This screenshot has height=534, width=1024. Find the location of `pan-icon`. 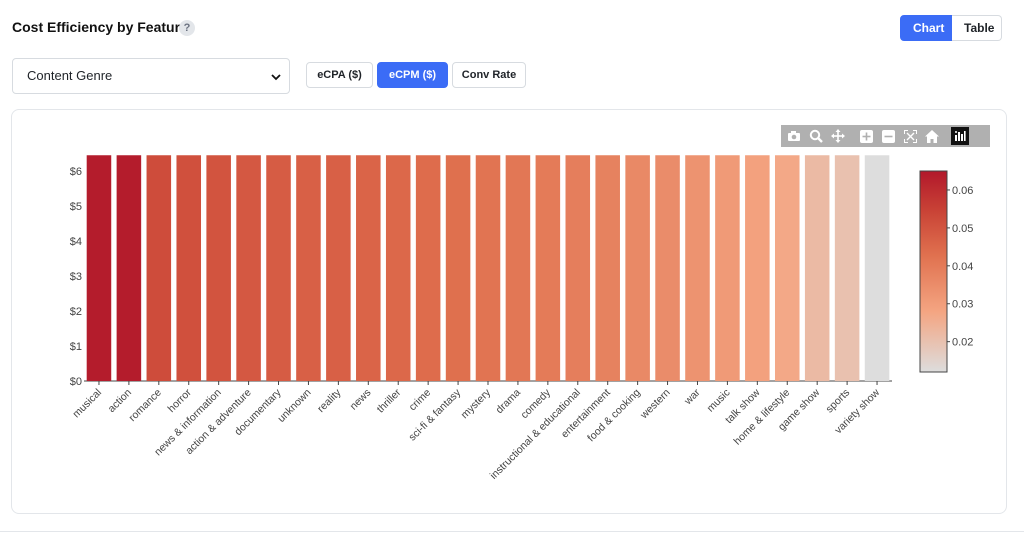

pan-icon is located at coordinates (838, 136).